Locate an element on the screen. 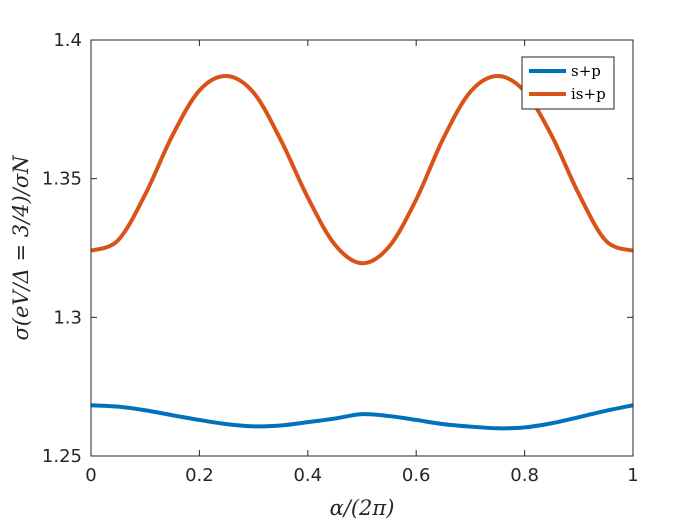 The image size is (700, 525). legend-label-is-p: is+p is located at coordinates (588, 94).